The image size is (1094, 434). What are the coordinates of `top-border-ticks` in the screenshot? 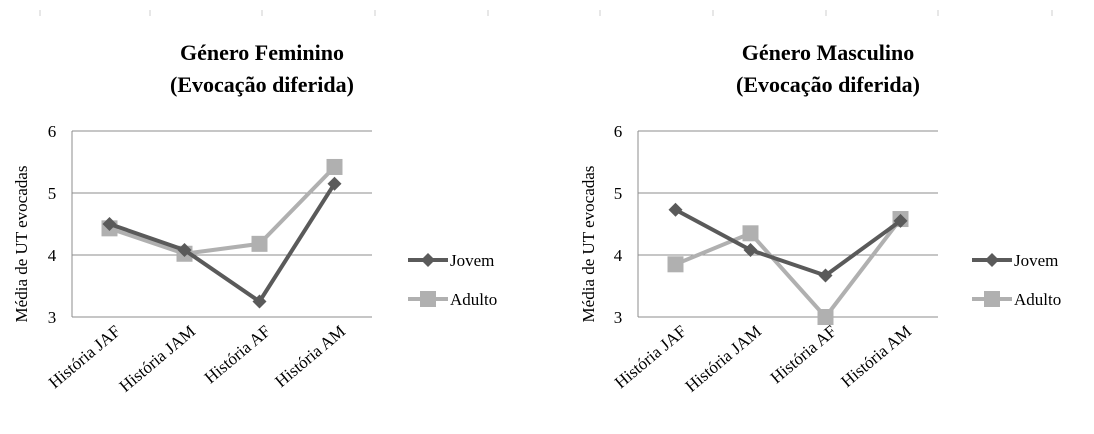 It's located at (546, 13).